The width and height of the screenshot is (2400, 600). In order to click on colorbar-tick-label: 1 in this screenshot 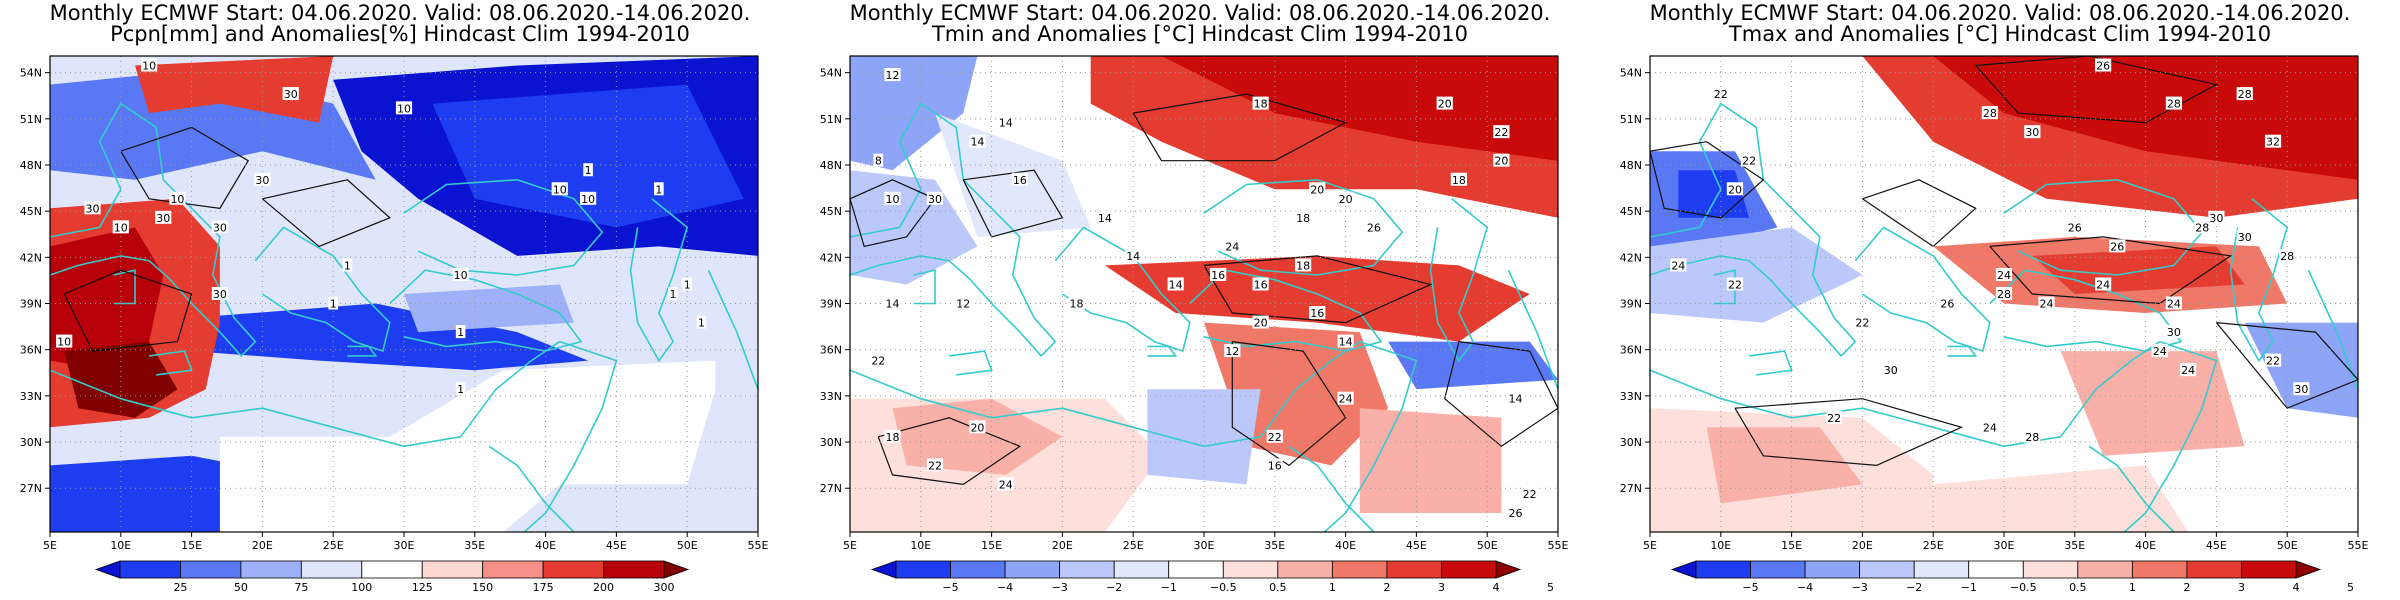, I will do `click(1332, 587)`.